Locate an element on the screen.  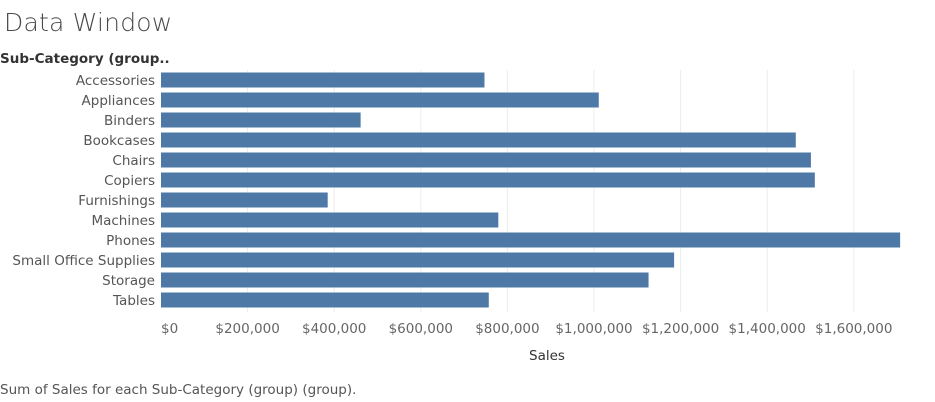
category-label: Binders is located at coordinates (129, 121).